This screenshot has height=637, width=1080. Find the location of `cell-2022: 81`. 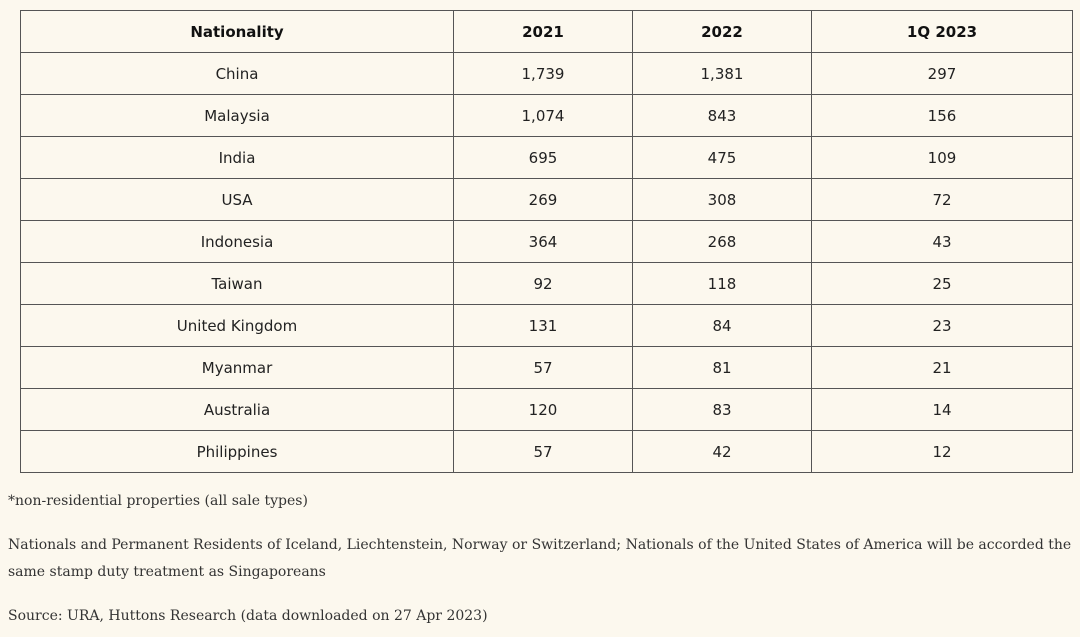

cell-2022: 81 is located at coordinates (722, 367).